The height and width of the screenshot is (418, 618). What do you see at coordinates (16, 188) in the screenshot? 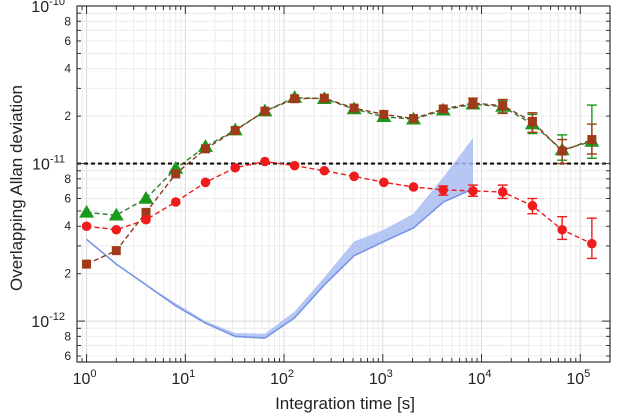
I see `y-axis-label: Overlapping Allan deviation` at bounding box center [16, 188].